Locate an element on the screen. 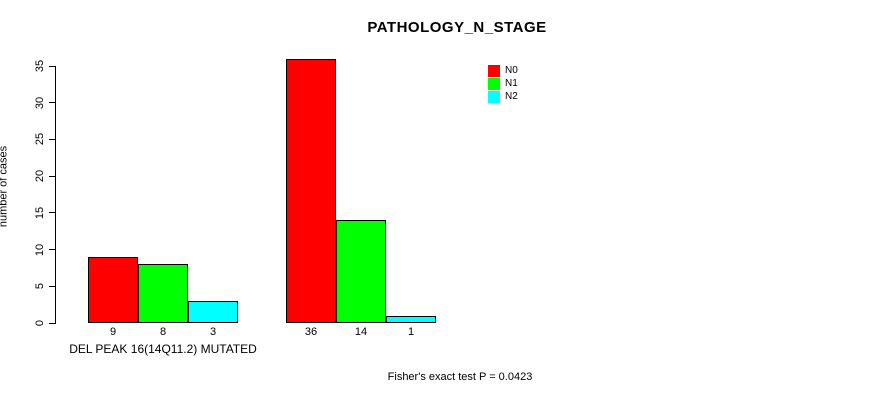  y-tick-label: 25 is located at coordinates (40, 139).